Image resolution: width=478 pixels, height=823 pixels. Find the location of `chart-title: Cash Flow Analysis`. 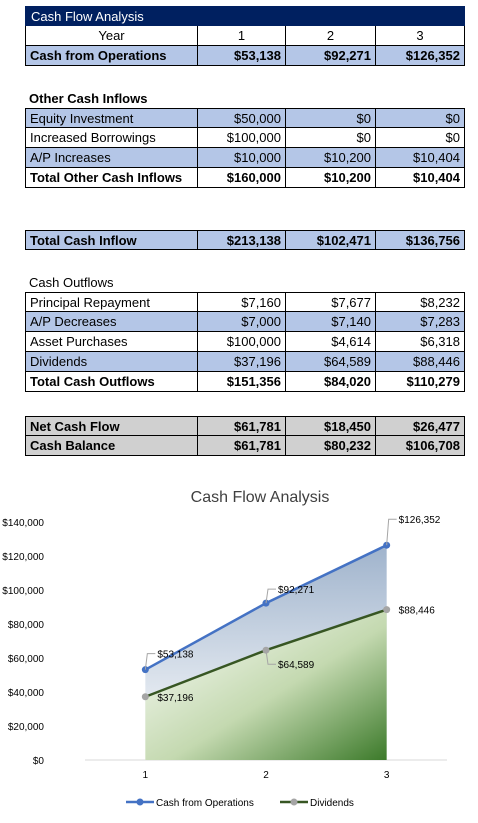

chart-title: Cash Flow Analysis is located at coordinates (260, 497).